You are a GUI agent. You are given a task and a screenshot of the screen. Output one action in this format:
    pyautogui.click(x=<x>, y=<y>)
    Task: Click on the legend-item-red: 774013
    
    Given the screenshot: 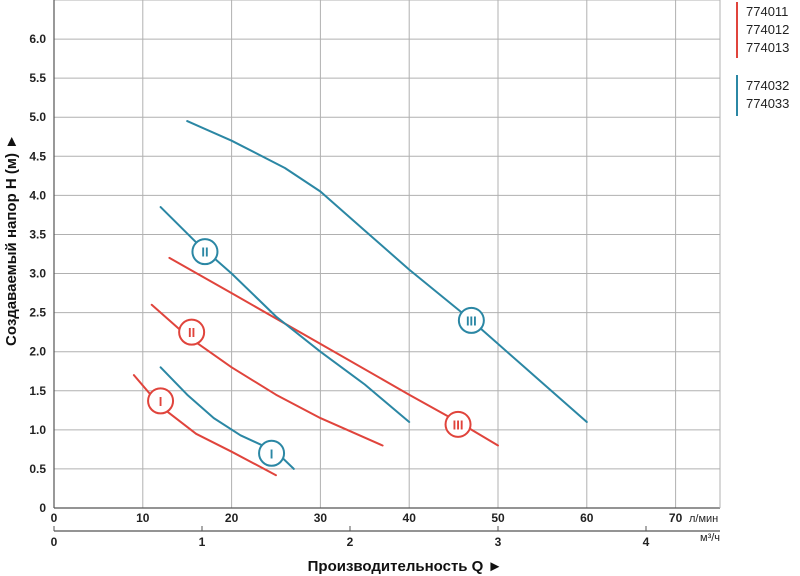 What is the action you would take?
    pyautogui.click(x=767, y=47)
    